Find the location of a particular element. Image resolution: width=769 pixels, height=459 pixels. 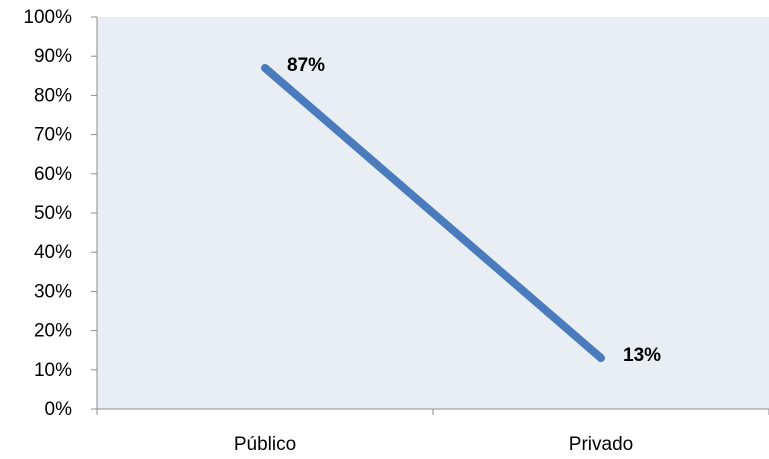

x-tick-label: Privado is located at coordinates (601, 444).